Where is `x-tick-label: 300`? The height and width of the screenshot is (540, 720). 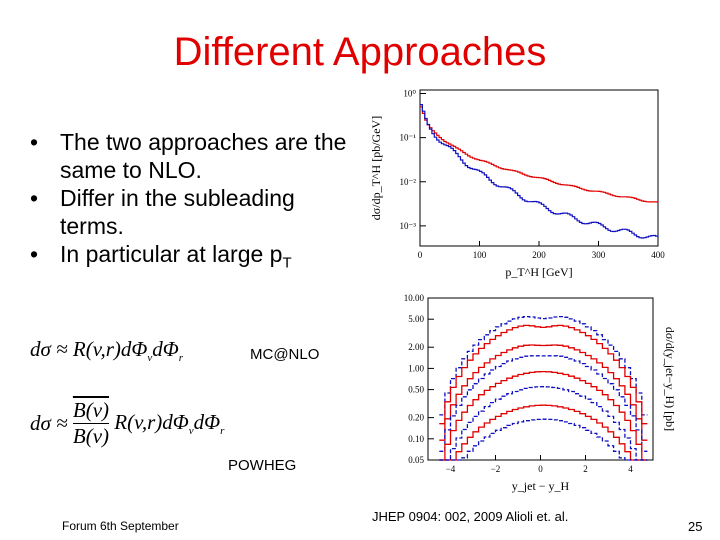
x-tick-label: 300 is located at coordinates (599, 255).